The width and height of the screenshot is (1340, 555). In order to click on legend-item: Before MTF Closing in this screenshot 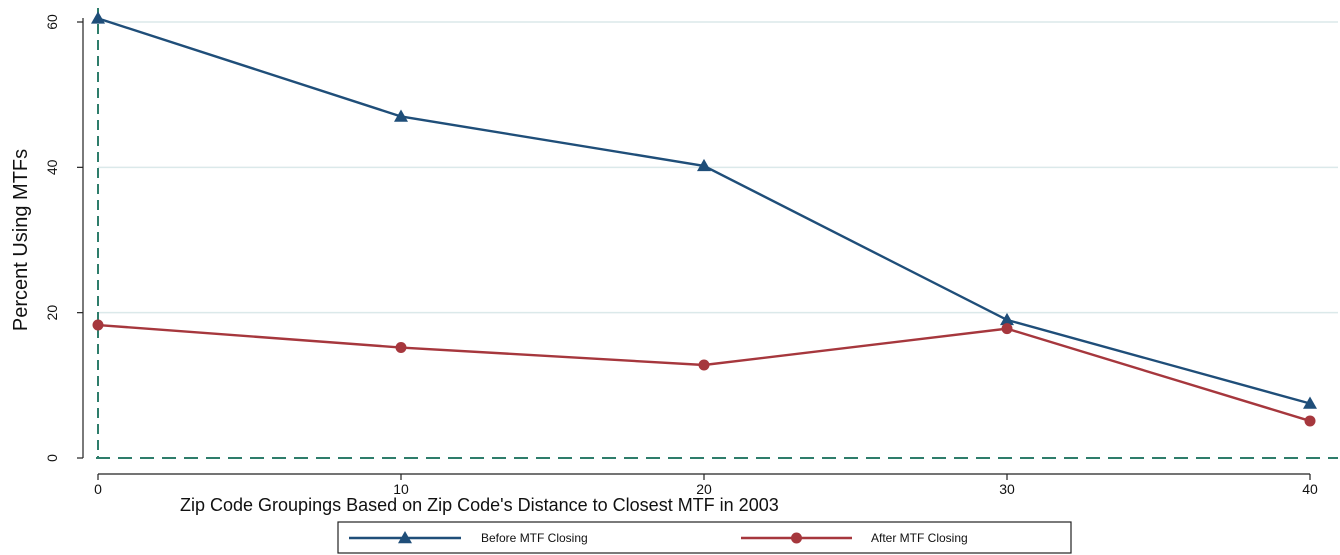, I will do `click(468, 538)`.